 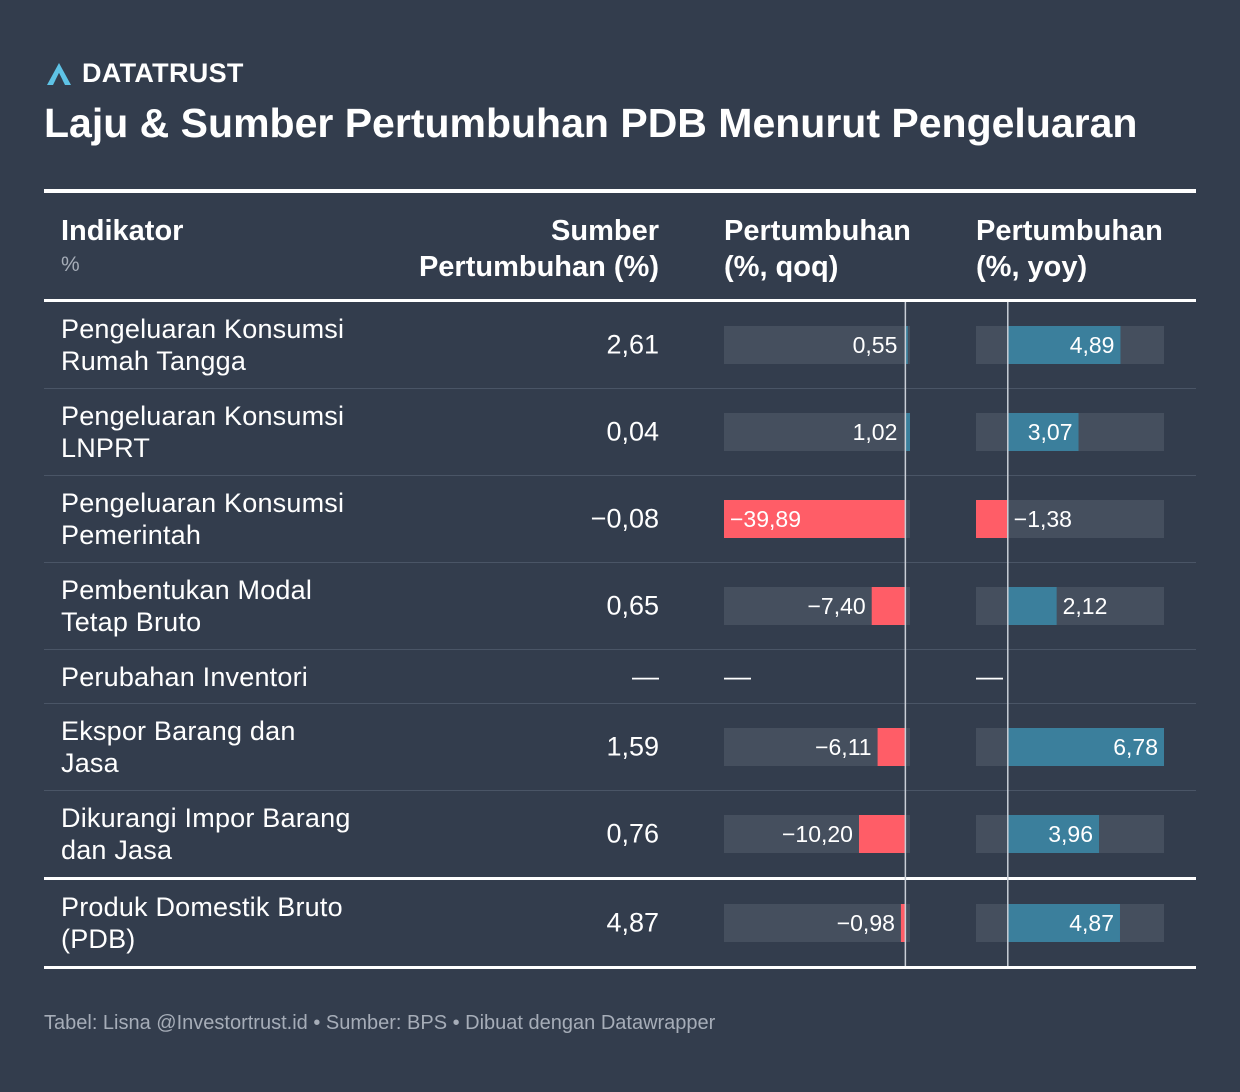 I want to click on qoq-value-0: 0,55, so click(x=875, y=345).